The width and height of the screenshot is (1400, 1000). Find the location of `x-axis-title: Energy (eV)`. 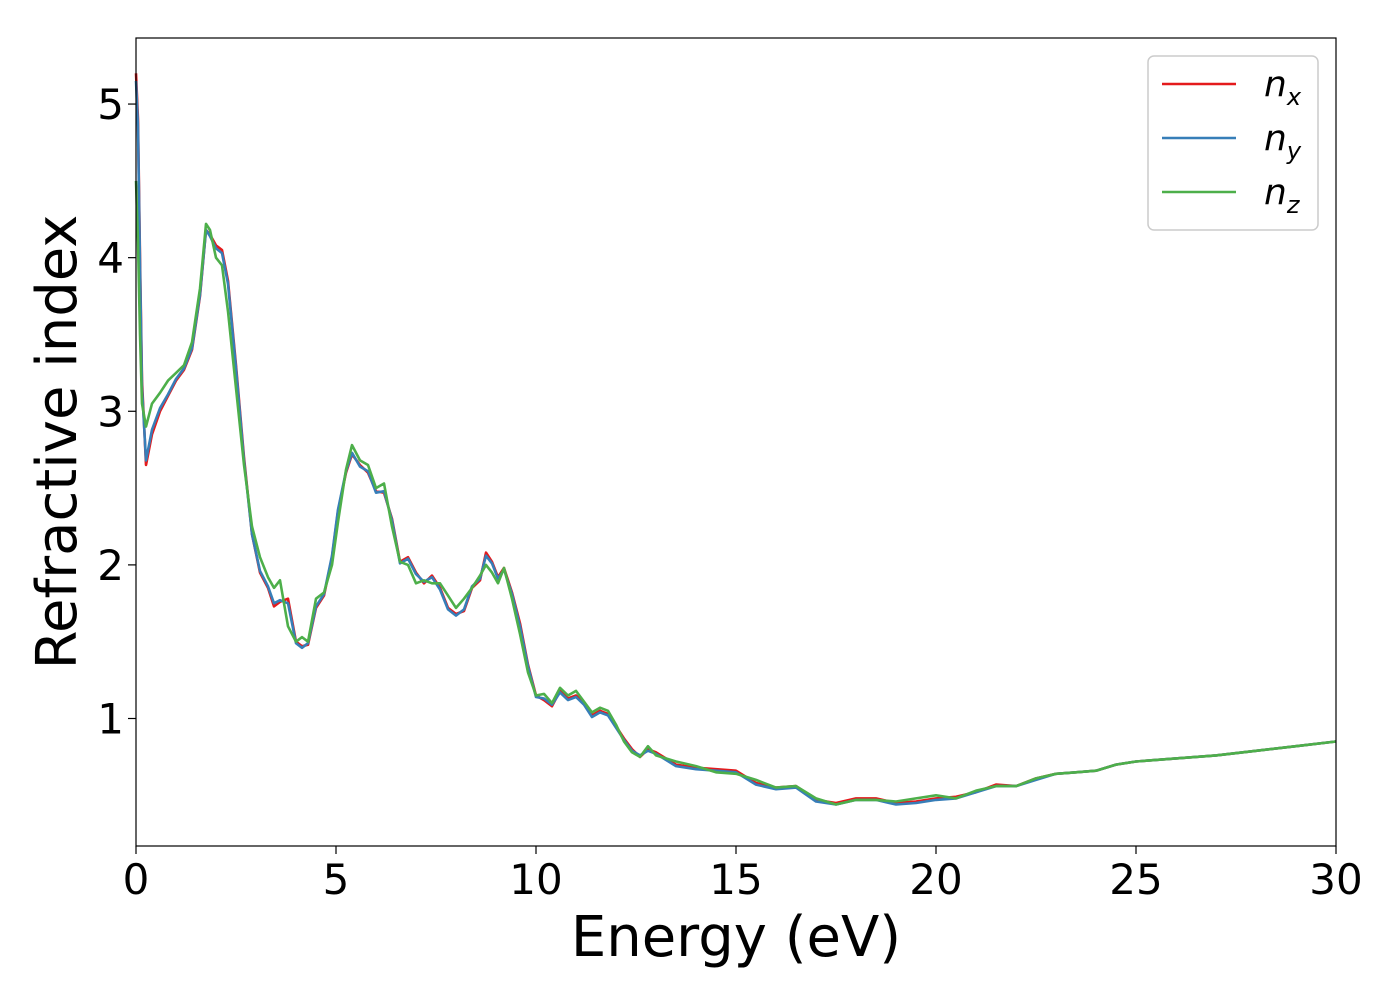

x-axis-title: Energy (eV) is located at coordinates (736, 937).